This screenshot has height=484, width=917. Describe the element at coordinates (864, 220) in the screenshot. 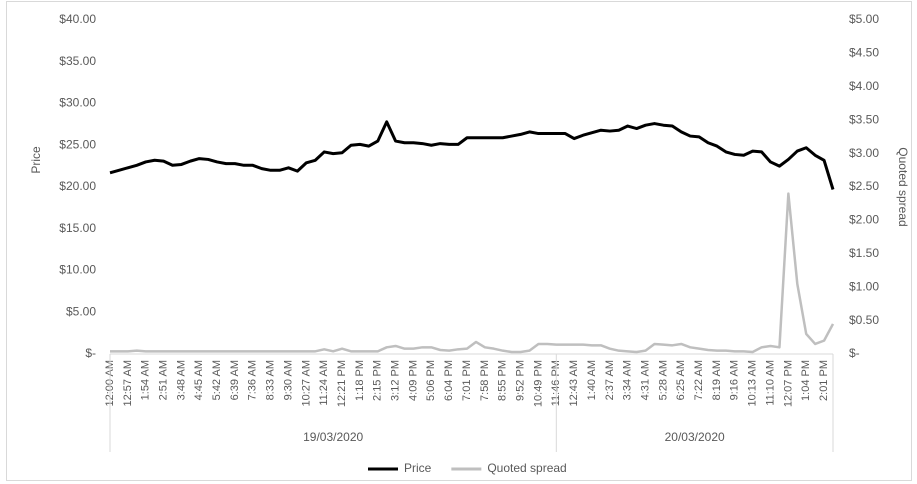

I see `y2-tick-label: $2.00` at that location.